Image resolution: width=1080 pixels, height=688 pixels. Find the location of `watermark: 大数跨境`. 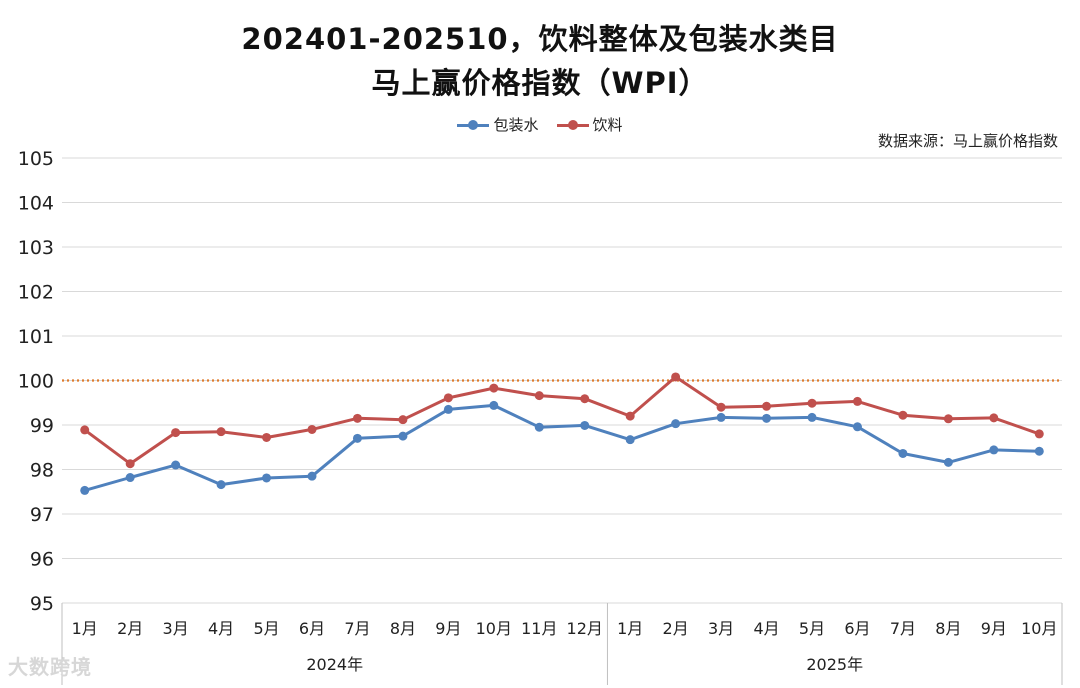

watermark: 大数跨境 is located at coordinates (50, 667).